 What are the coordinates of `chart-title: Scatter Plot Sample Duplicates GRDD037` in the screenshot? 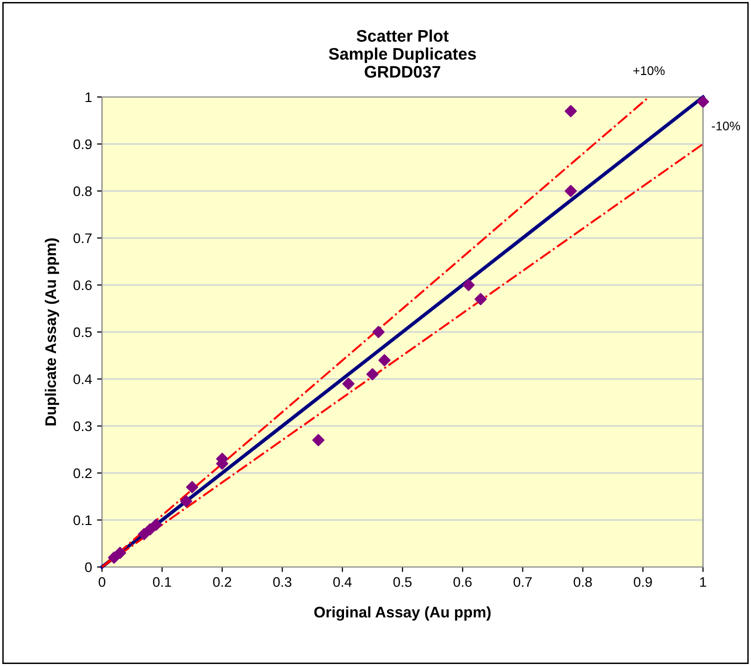 It's located at (402, 54).